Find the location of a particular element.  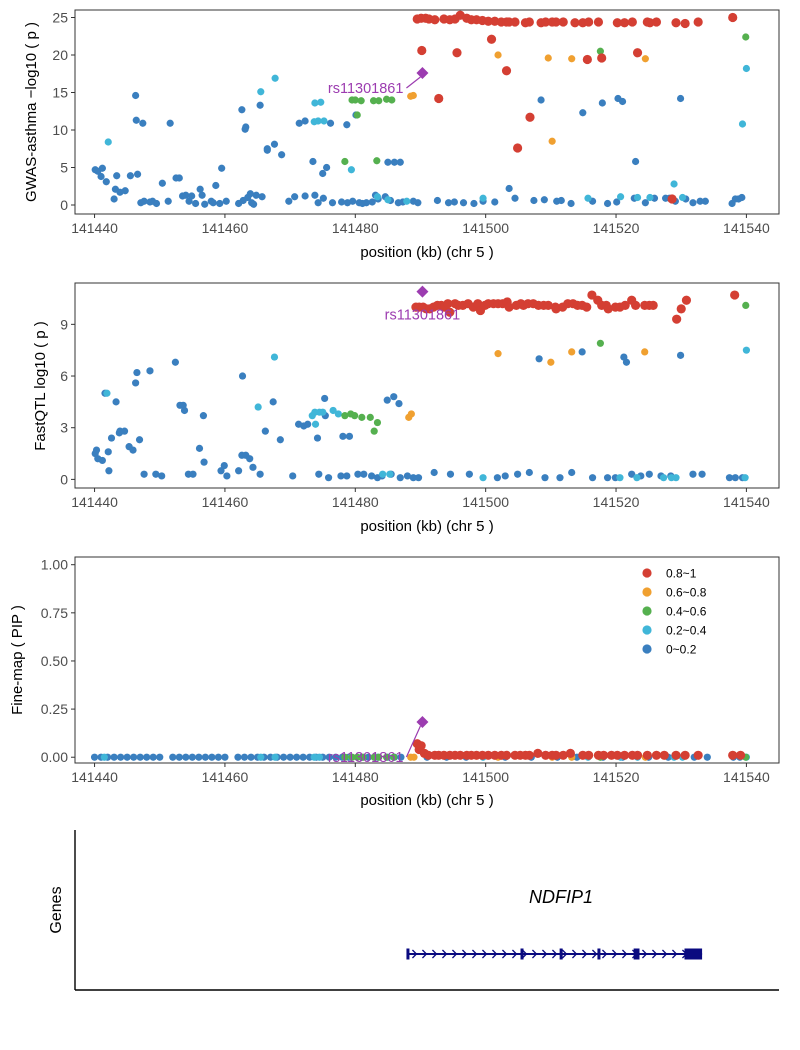

lead-snp-marker is located at coordinates (422, 73).